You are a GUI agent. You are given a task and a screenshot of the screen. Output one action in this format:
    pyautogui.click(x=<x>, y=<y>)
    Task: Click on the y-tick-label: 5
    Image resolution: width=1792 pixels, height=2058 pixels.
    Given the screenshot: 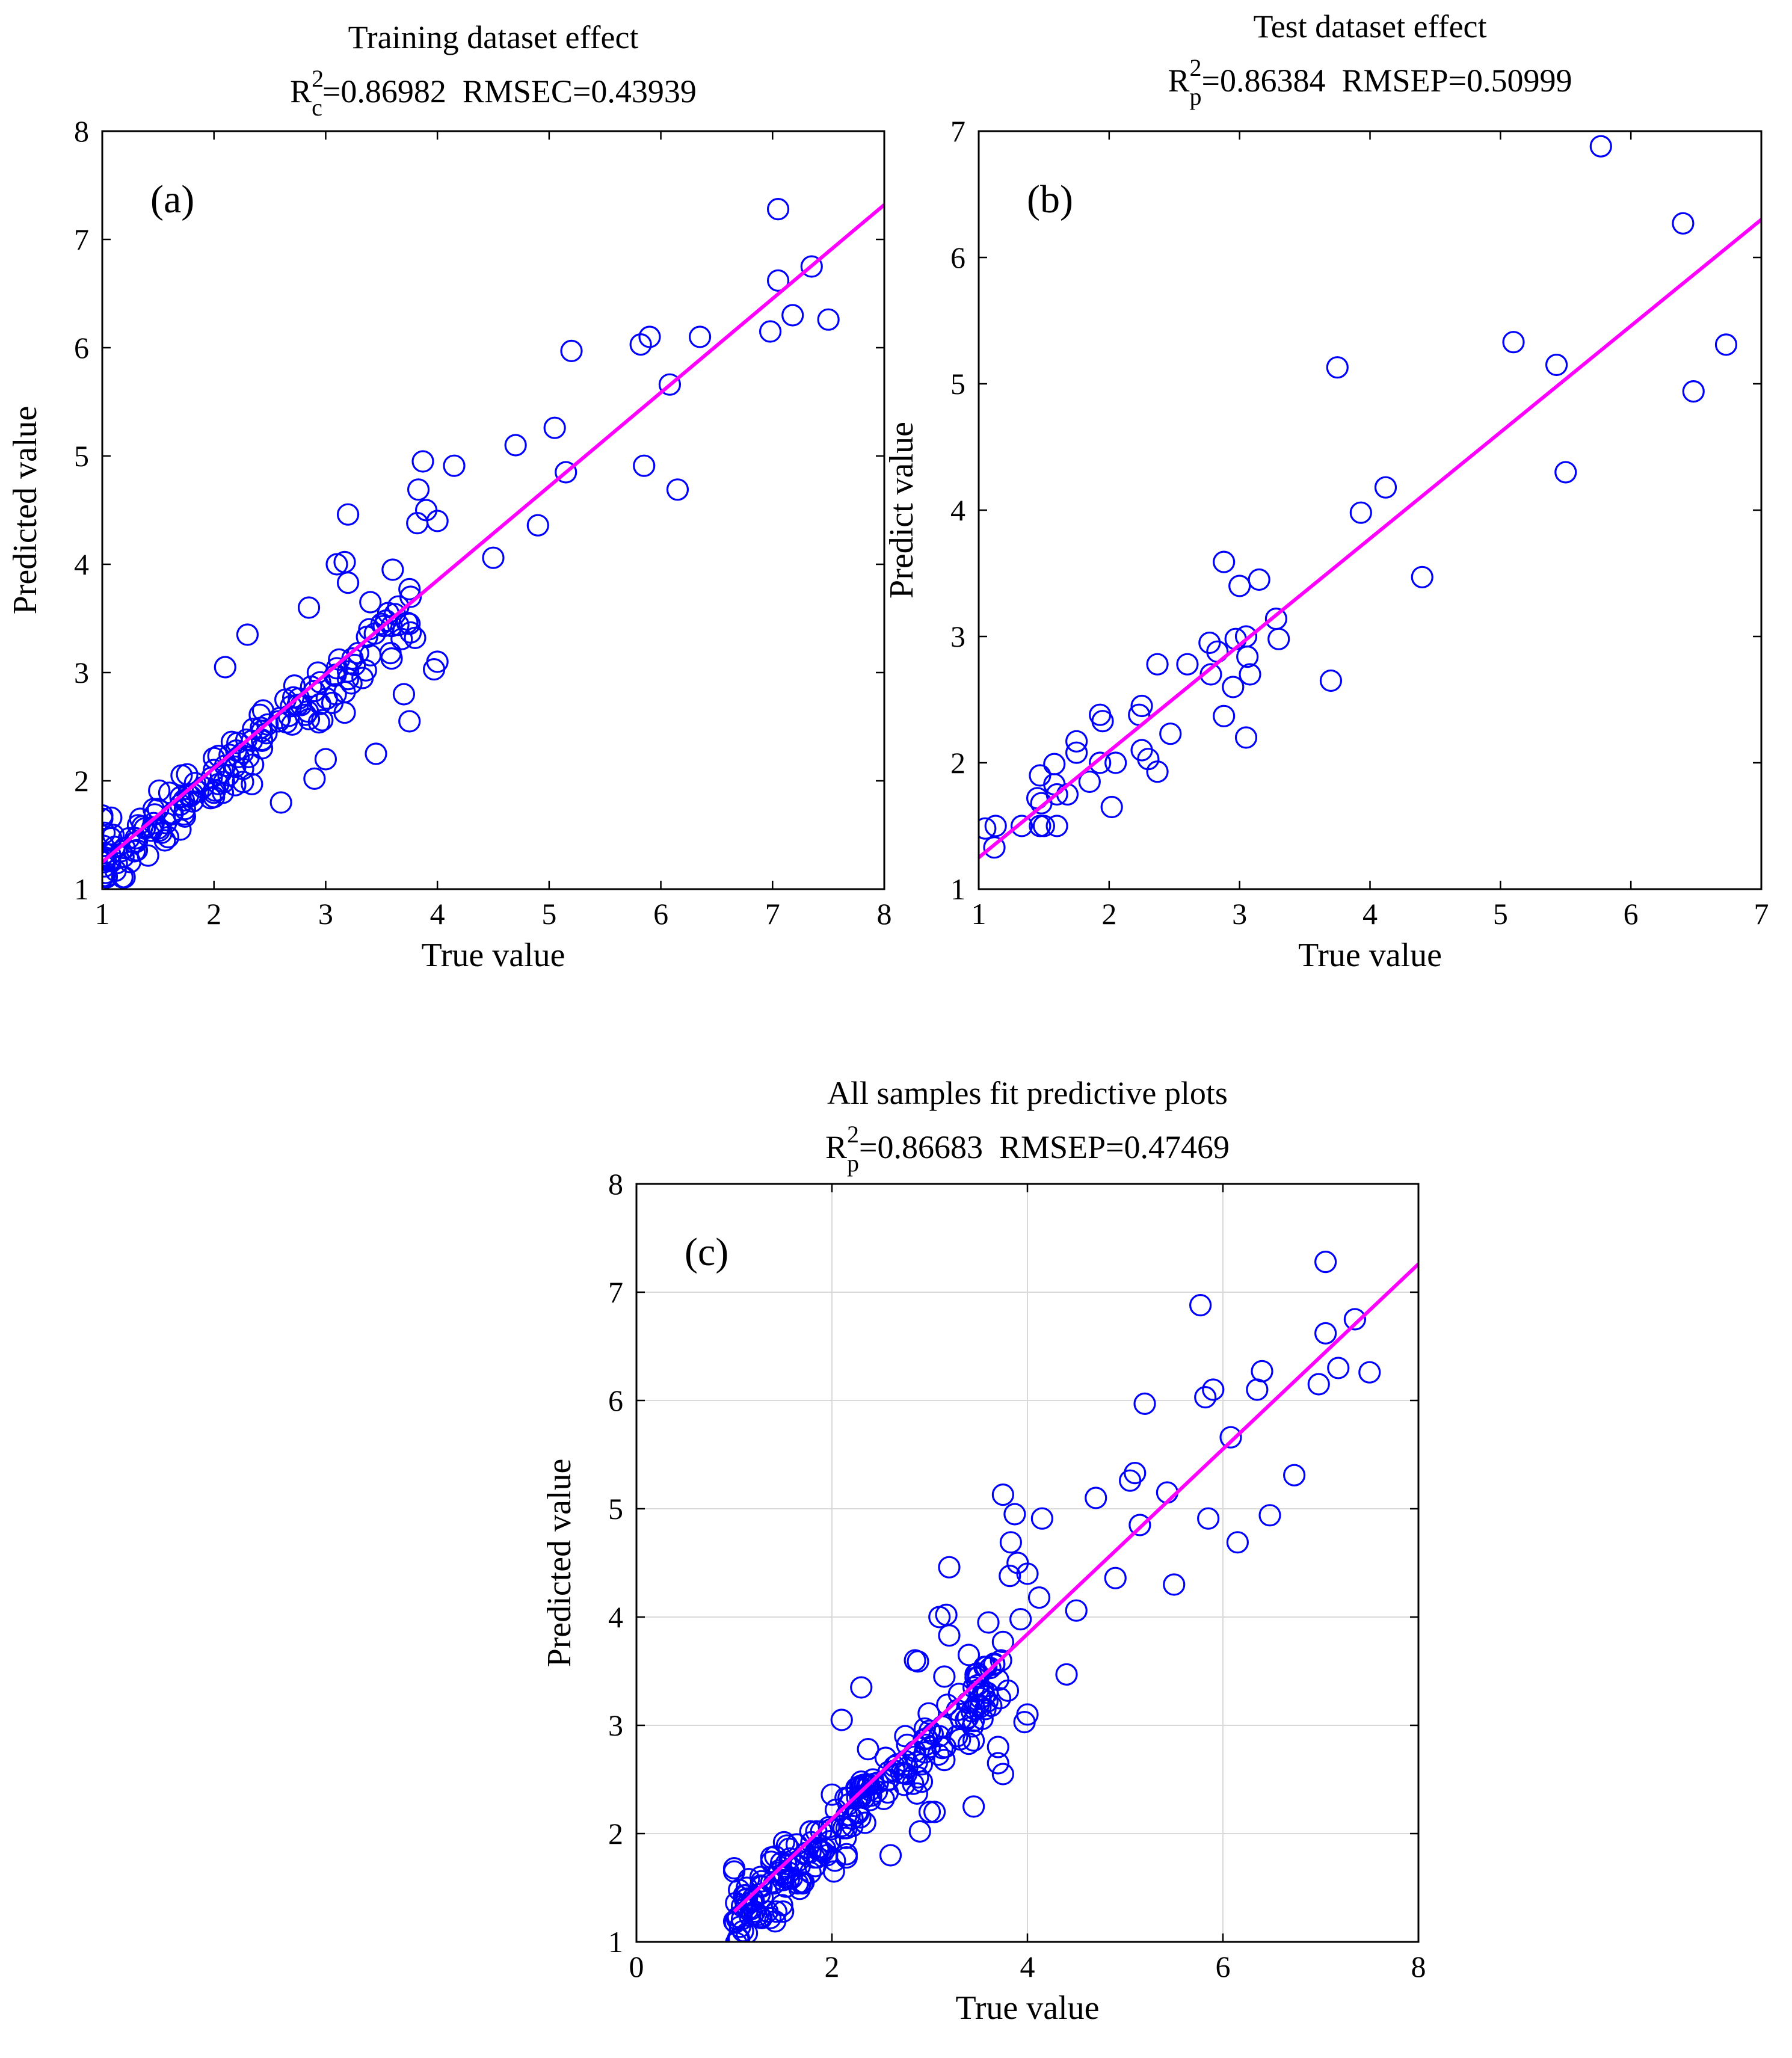 What is the action you would take?
    pyautogui.click(x=81, y=456)
    